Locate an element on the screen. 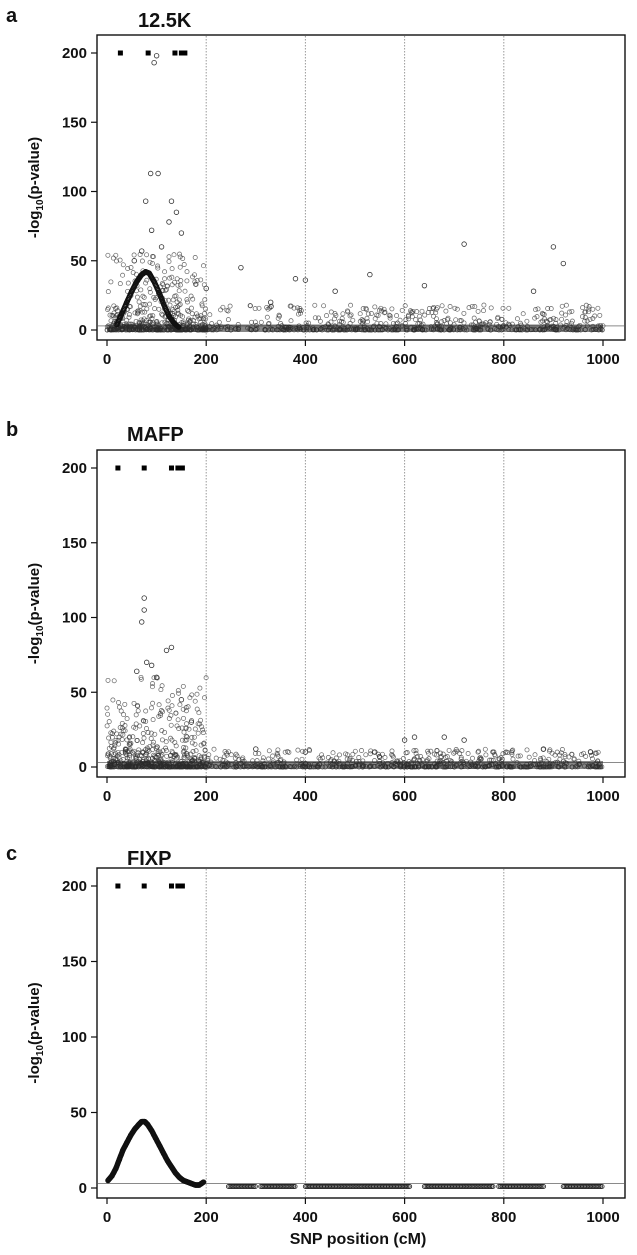 This screenshot has height=1255, width=637. y-tick-label: 100 is located at coordinates (74, 618).